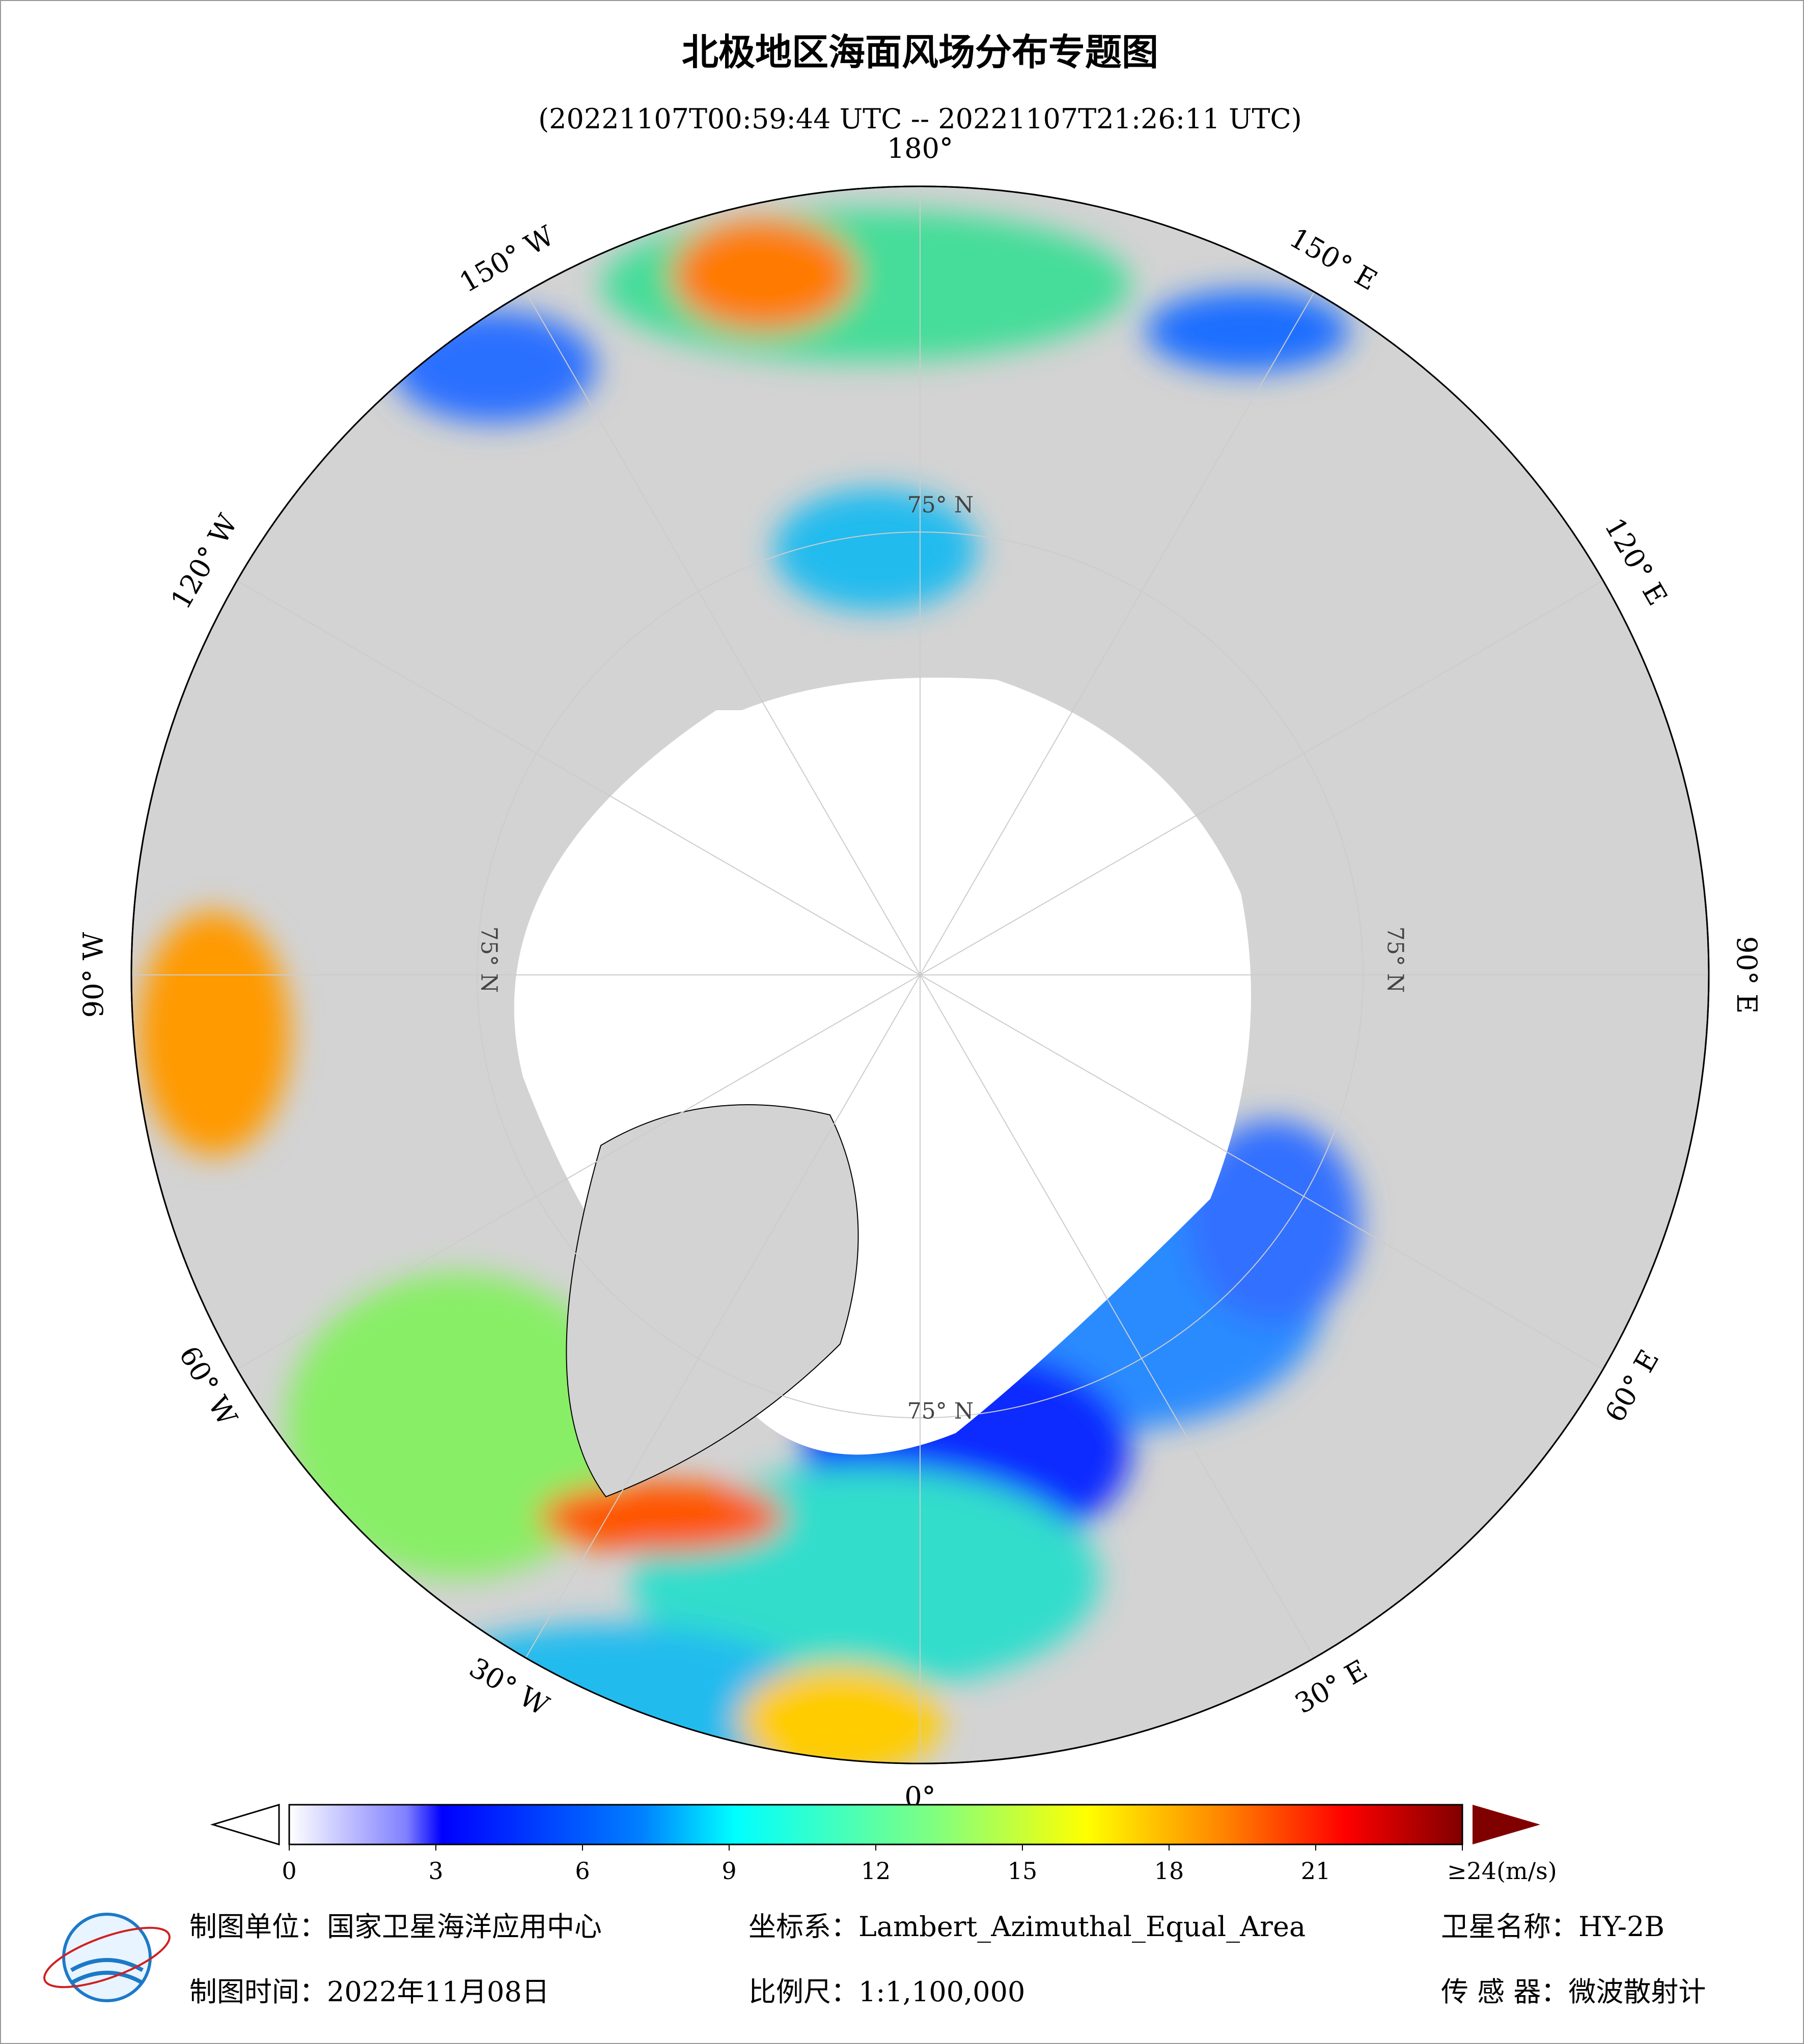 The height and width of the screenshot is (2044, 1804). Describe the element at coordinates (245, 1824) in the screenshot. I see `colorbar-under` at that location.